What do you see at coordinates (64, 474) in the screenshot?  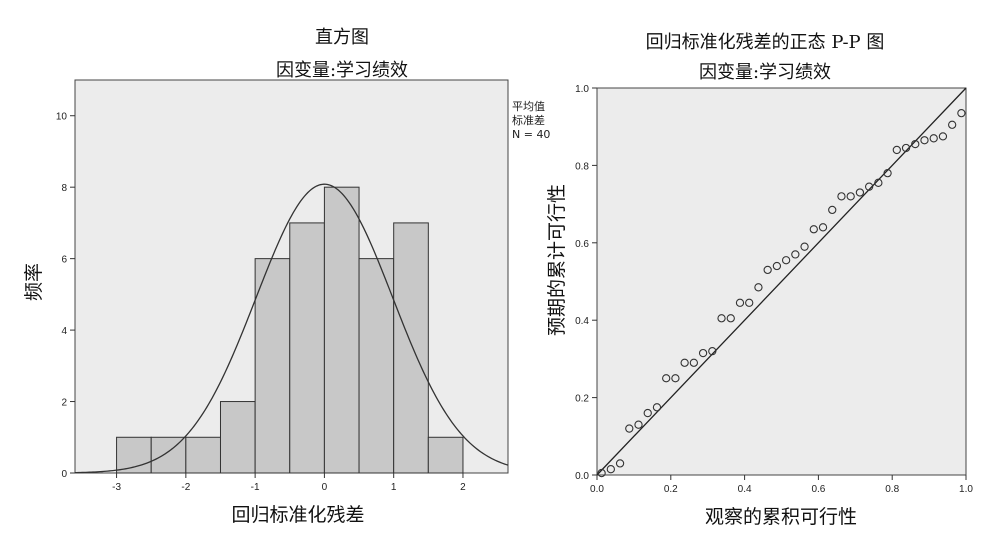 I see `histogram-y-tick-label: 0` at bounding box center [64, 474].